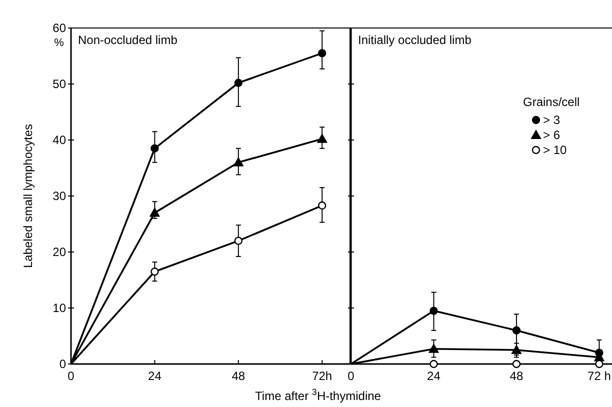  Describe the element at coordinates (128, 40) in the screenshot. I see `chart-title: Non-occluded limb` at that location.